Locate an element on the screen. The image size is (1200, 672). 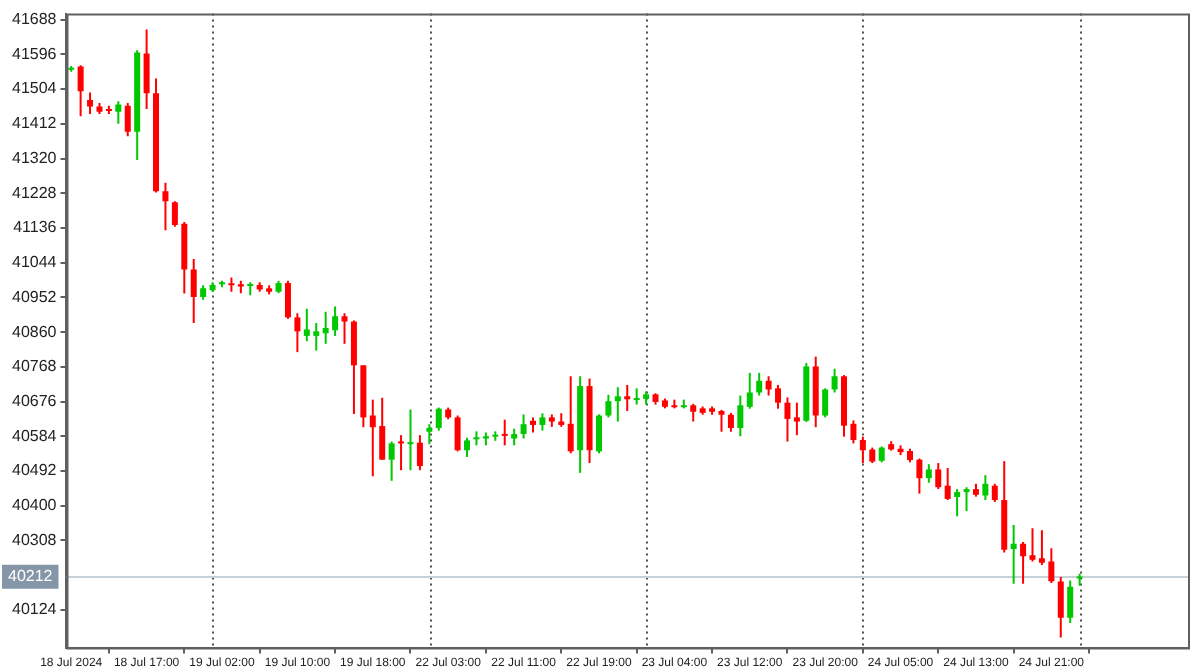
y-tick-label: 41044 is located at coordinates (34, 262).